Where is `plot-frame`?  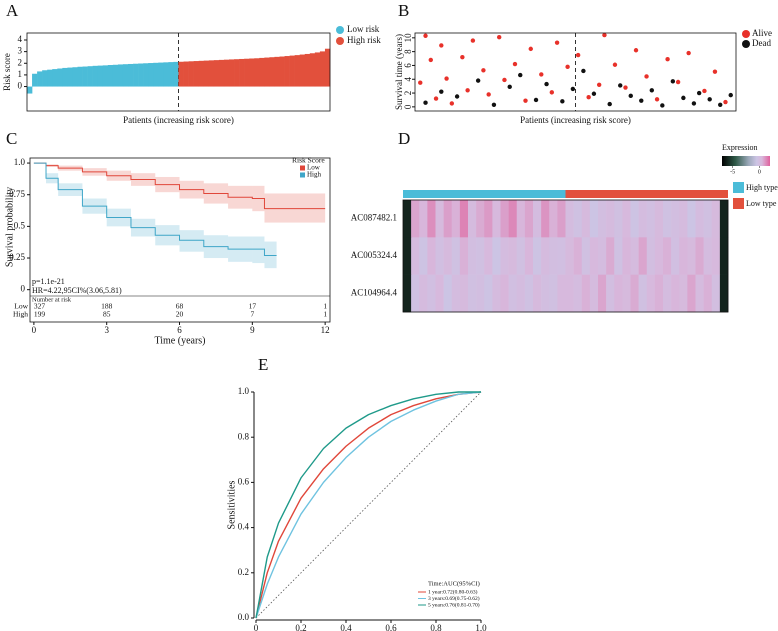
plot-frame is located at coordinates (575, 72).